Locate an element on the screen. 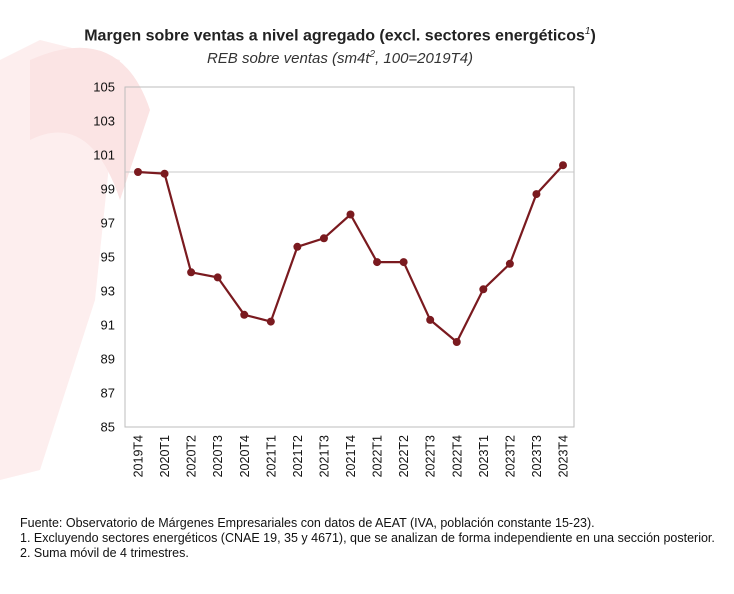  y-tick-label: 95 is located at coordinates (108, 257).